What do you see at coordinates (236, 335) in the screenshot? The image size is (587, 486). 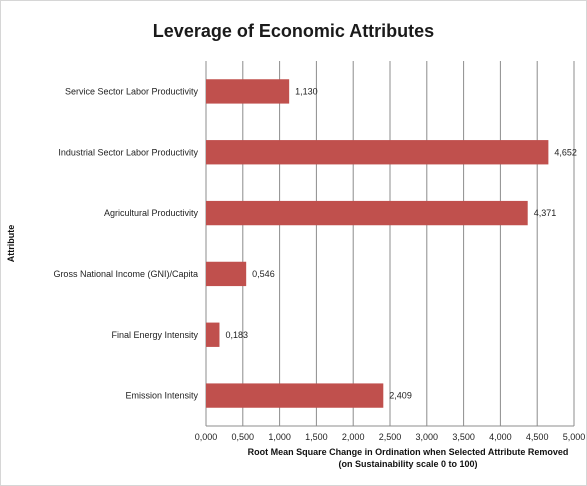 I see `data-label: 0,183` at bounding box center [236, 335].